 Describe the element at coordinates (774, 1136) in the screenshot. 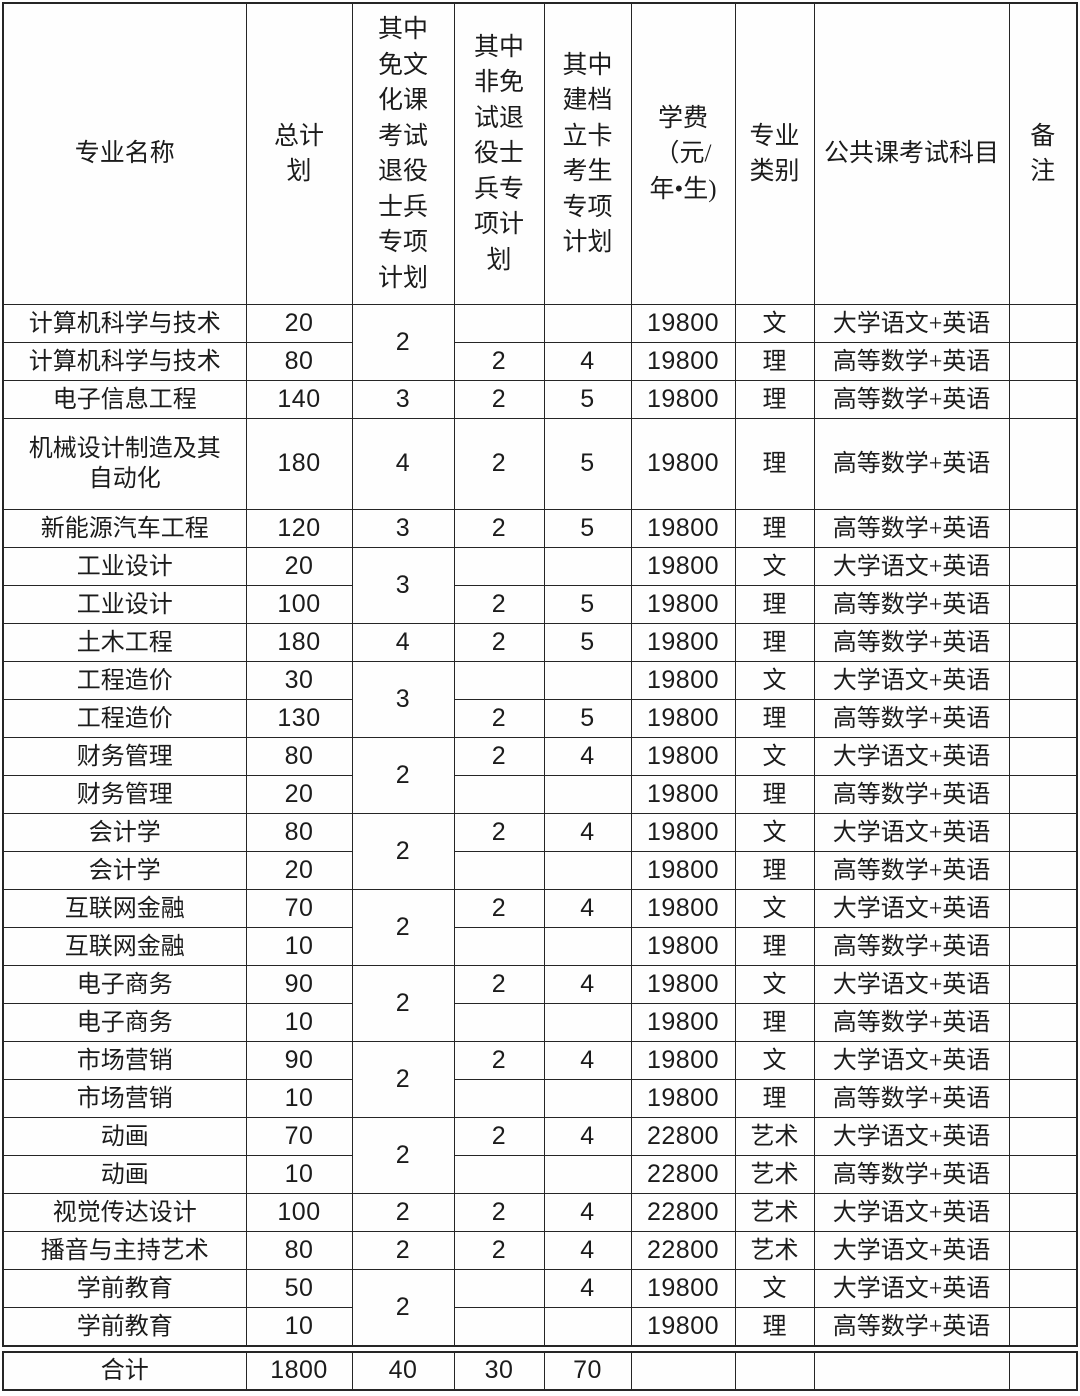

I see `cell-major-category: 艺术` at that location.